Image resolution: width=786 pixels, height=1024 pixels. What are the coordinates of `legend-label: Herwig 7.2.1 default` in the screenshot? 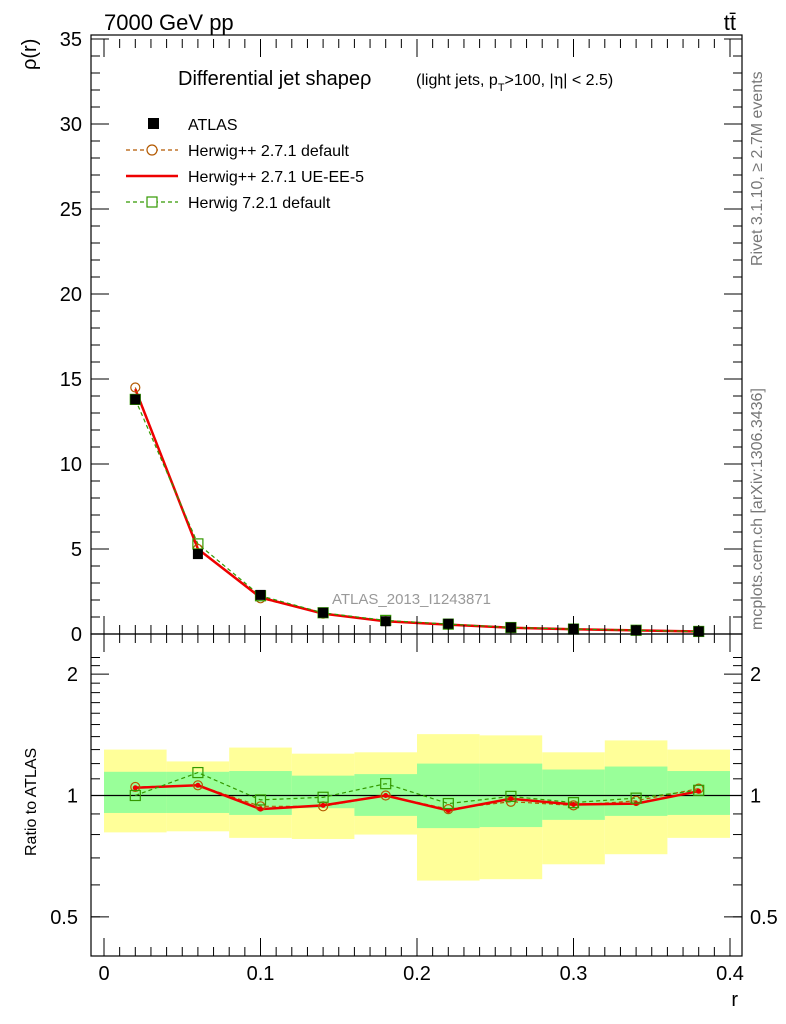 It's located at (259, 203).